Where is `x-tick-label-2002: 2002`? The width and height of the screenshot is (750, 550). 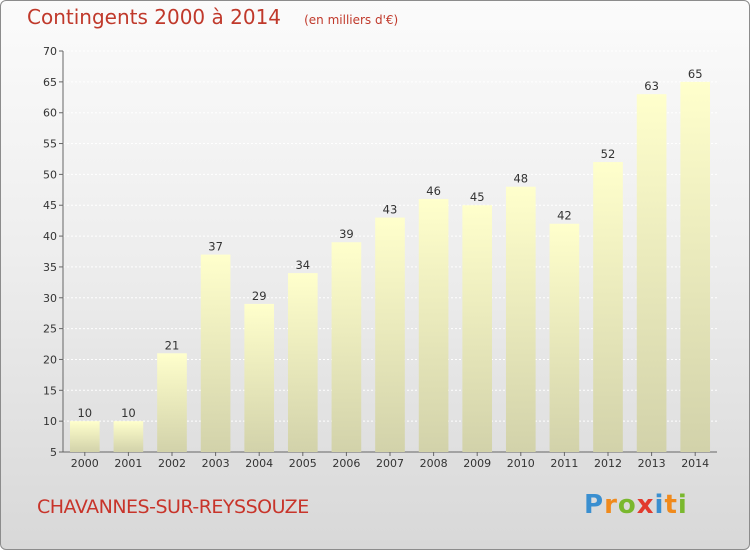
x-tick-label-2002: 2002 is located at coordinates (172, 463).